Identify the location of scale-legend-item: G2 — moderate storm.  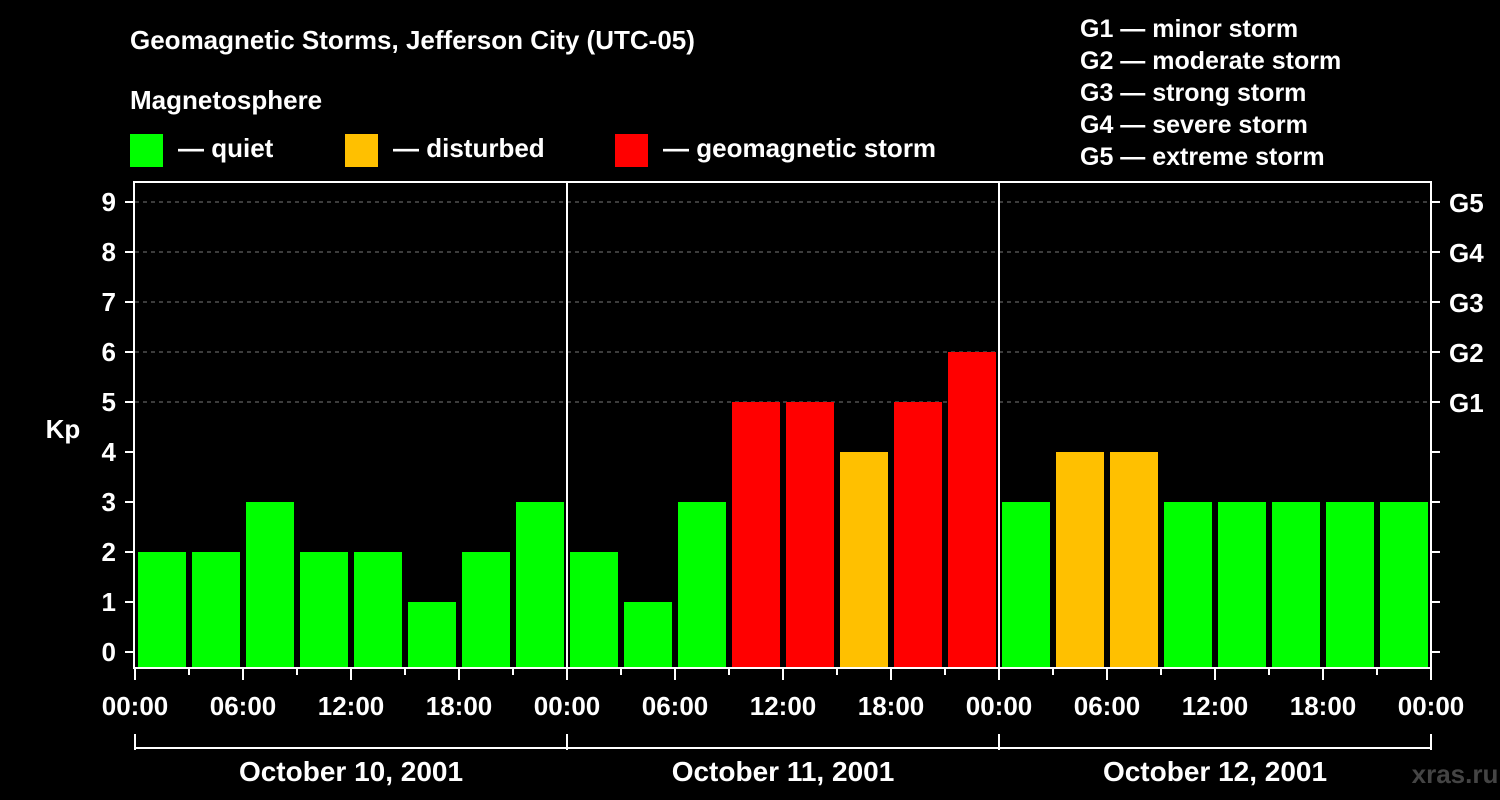
(1210, 61).